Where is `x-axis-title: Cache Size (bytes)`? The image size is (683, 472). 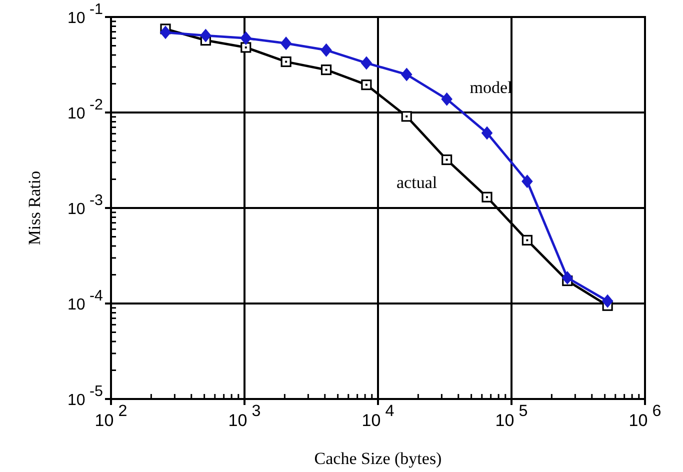
x-axis-title: Cache Size (bytes) is located at coordinates (378, 458).